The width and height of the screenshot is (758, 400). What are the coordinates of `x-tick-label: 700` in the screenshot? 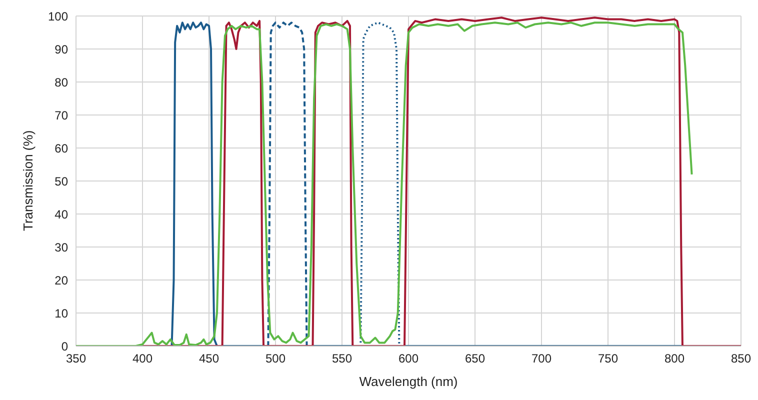 It's located at (541, 359).